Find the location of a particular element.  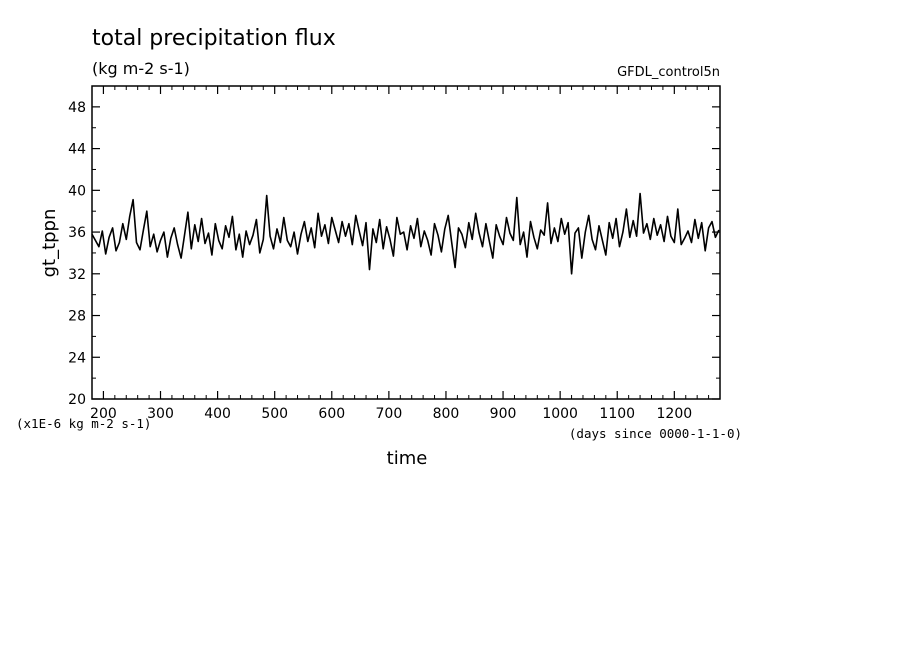

y-axis-label: gt_tppn is located at coordinates (49, 243).